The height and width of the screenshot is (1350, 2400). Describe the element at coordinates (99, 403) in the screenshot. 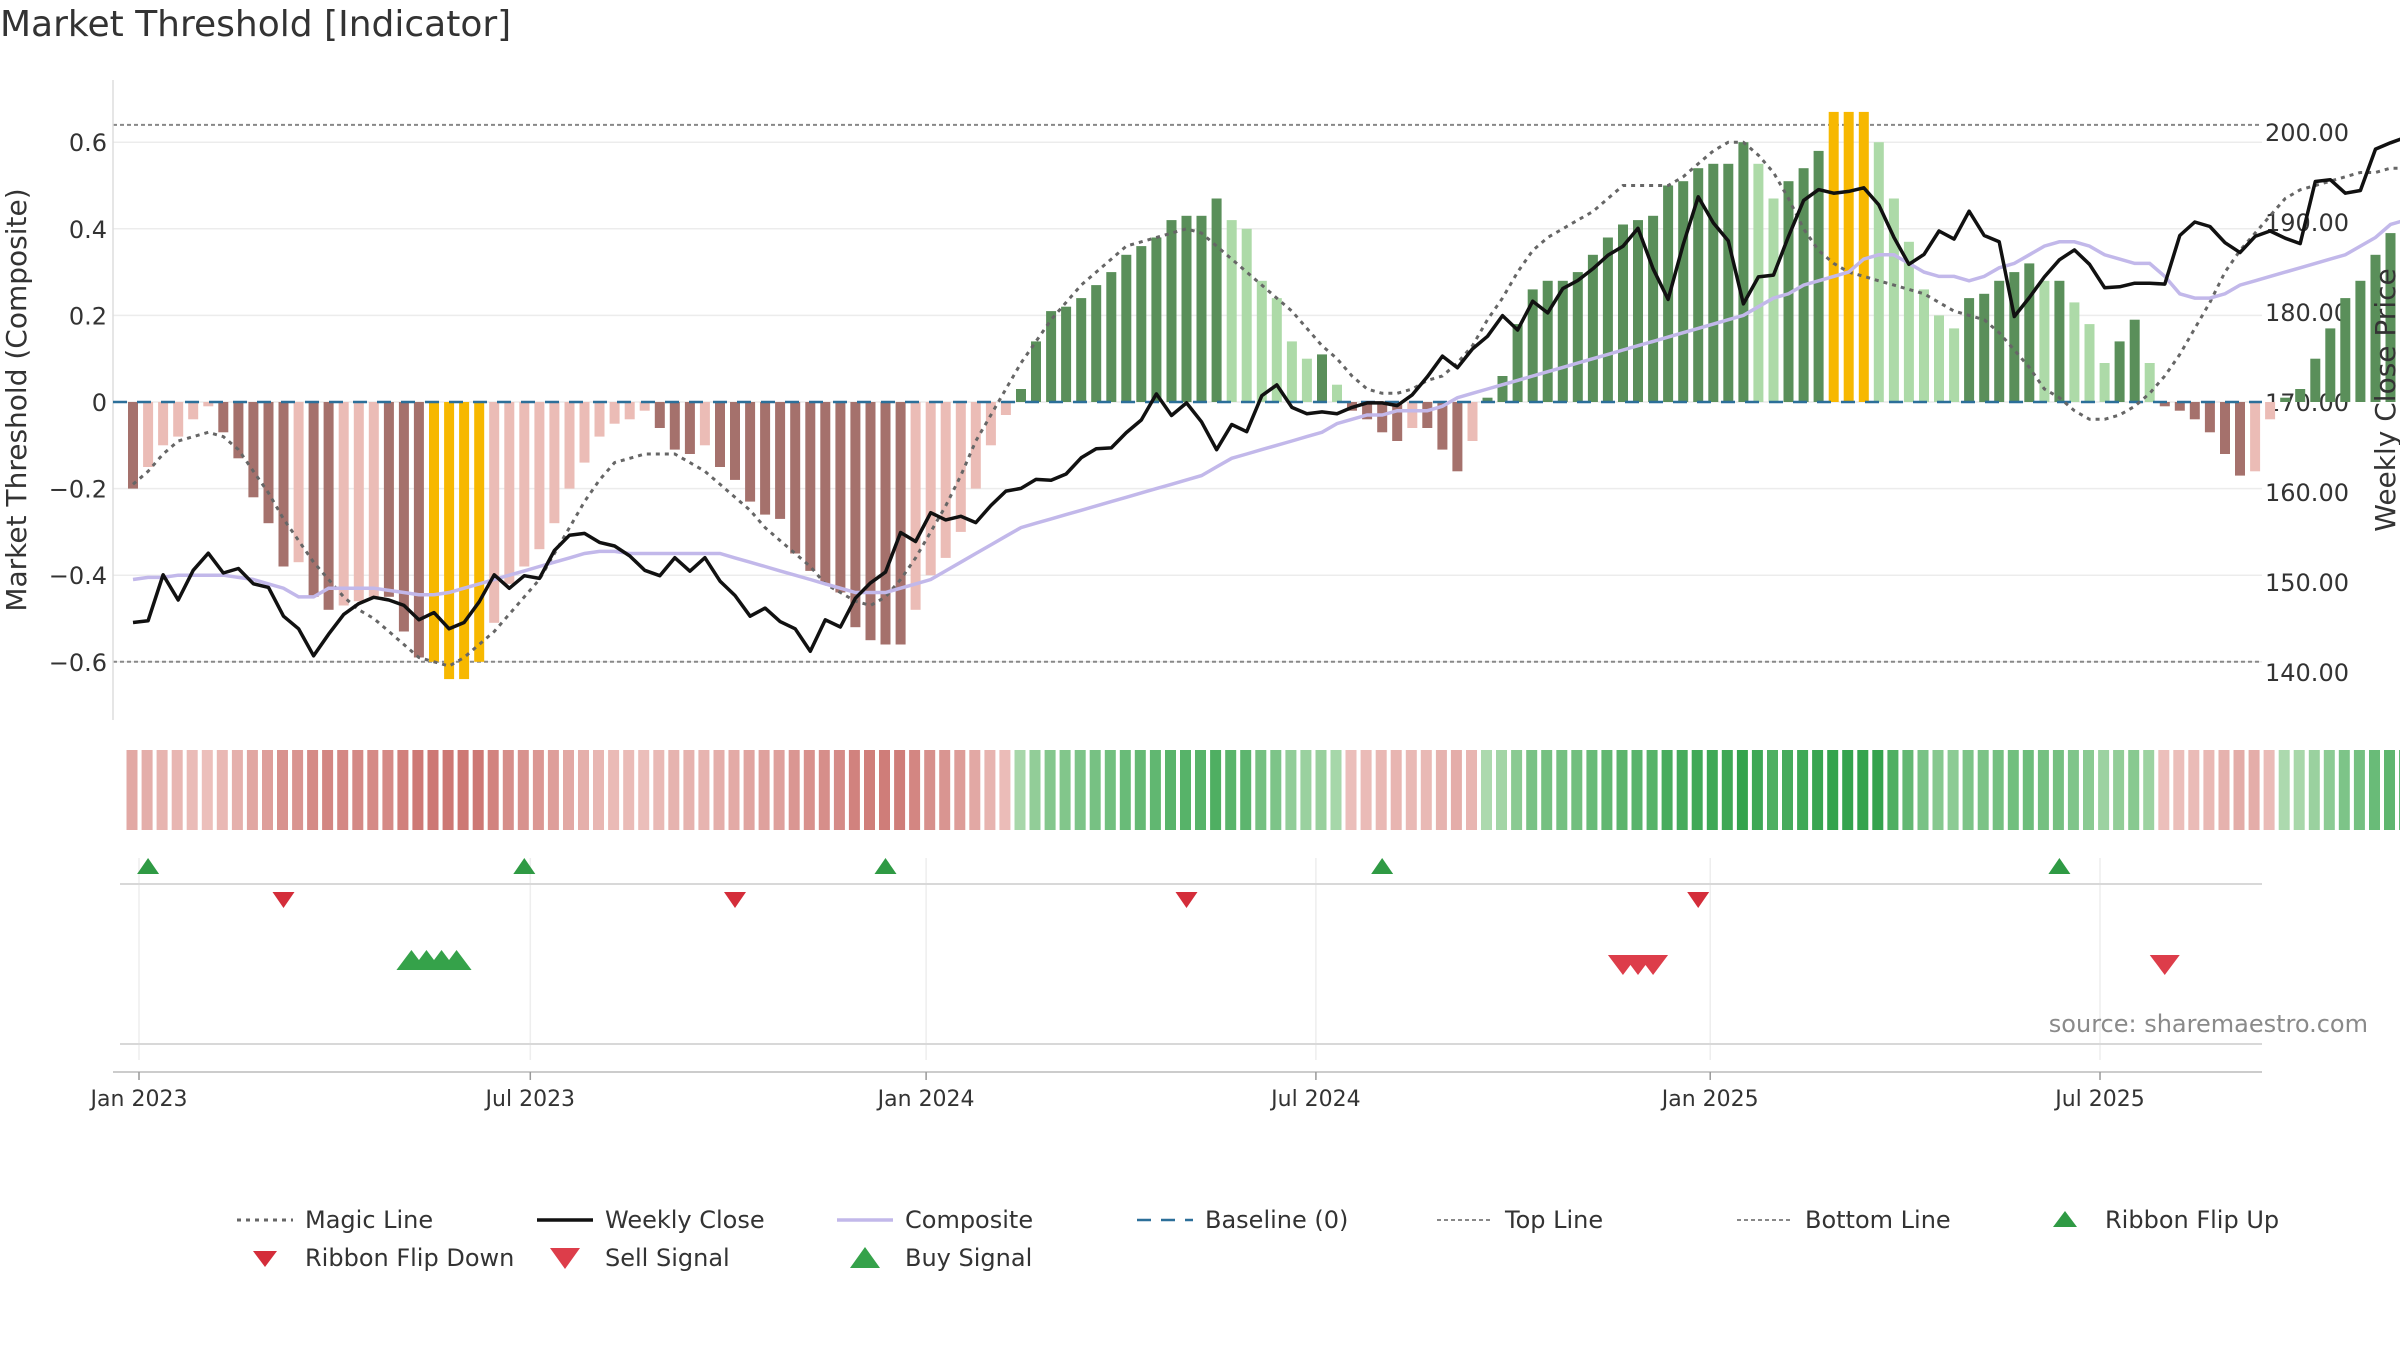

I see `y-tick-label-left: 0` at that location.